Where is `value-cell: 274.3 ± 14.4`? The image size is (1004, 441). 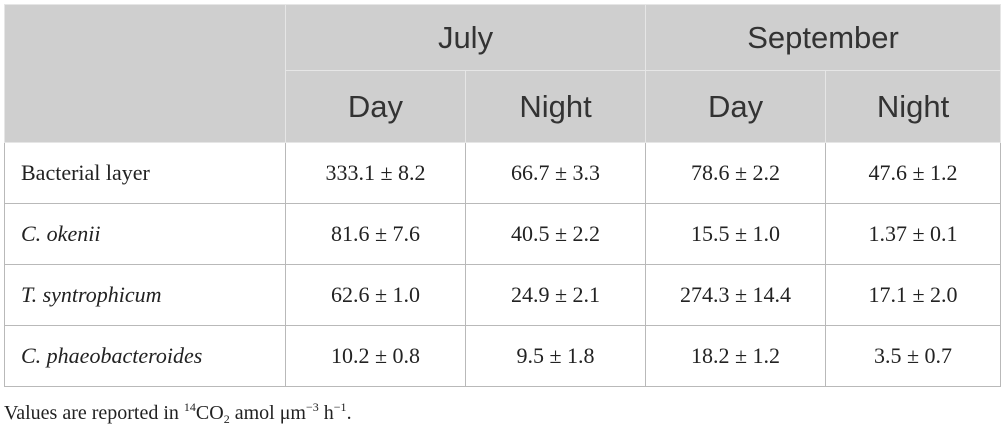 value-cell: 274.3 ± 14.4 is located at coordinates (736, 295).